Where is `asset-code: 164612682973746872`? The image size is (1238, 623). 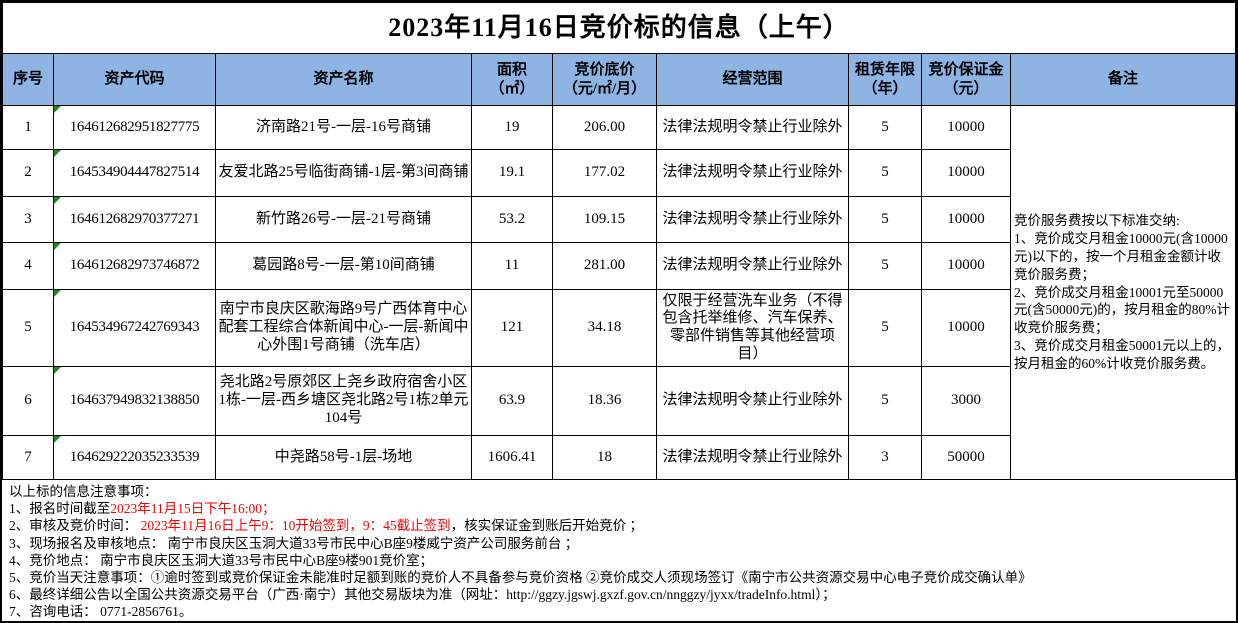
asset-code: 164612682973746872 is located at coordinates (134, 265).